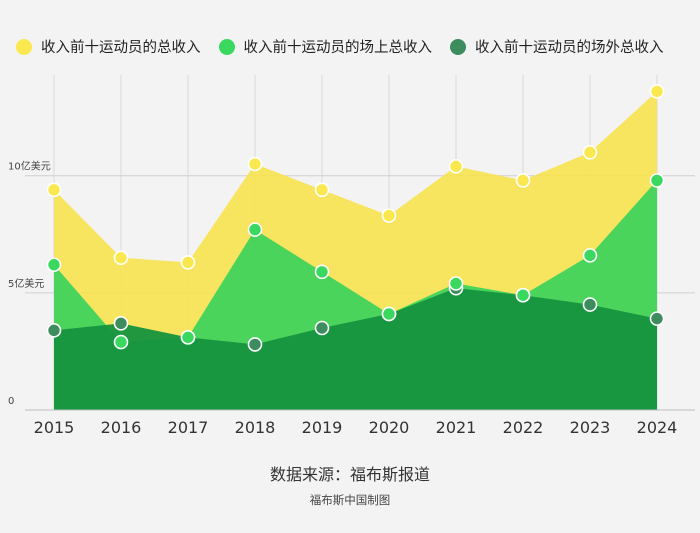 Image resolution: width=700 pixels, height=533 pixels. Describe the element at coordinates (11, 401) in the screenshot. I see `y-tick-label: 0` at that location.